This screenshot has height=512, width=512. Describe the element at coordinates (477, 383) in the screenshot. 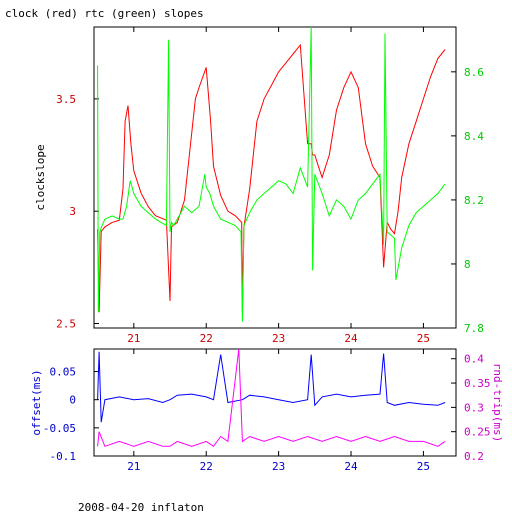

I see `bottom-y-right-tick-label: 0.35` at that location.